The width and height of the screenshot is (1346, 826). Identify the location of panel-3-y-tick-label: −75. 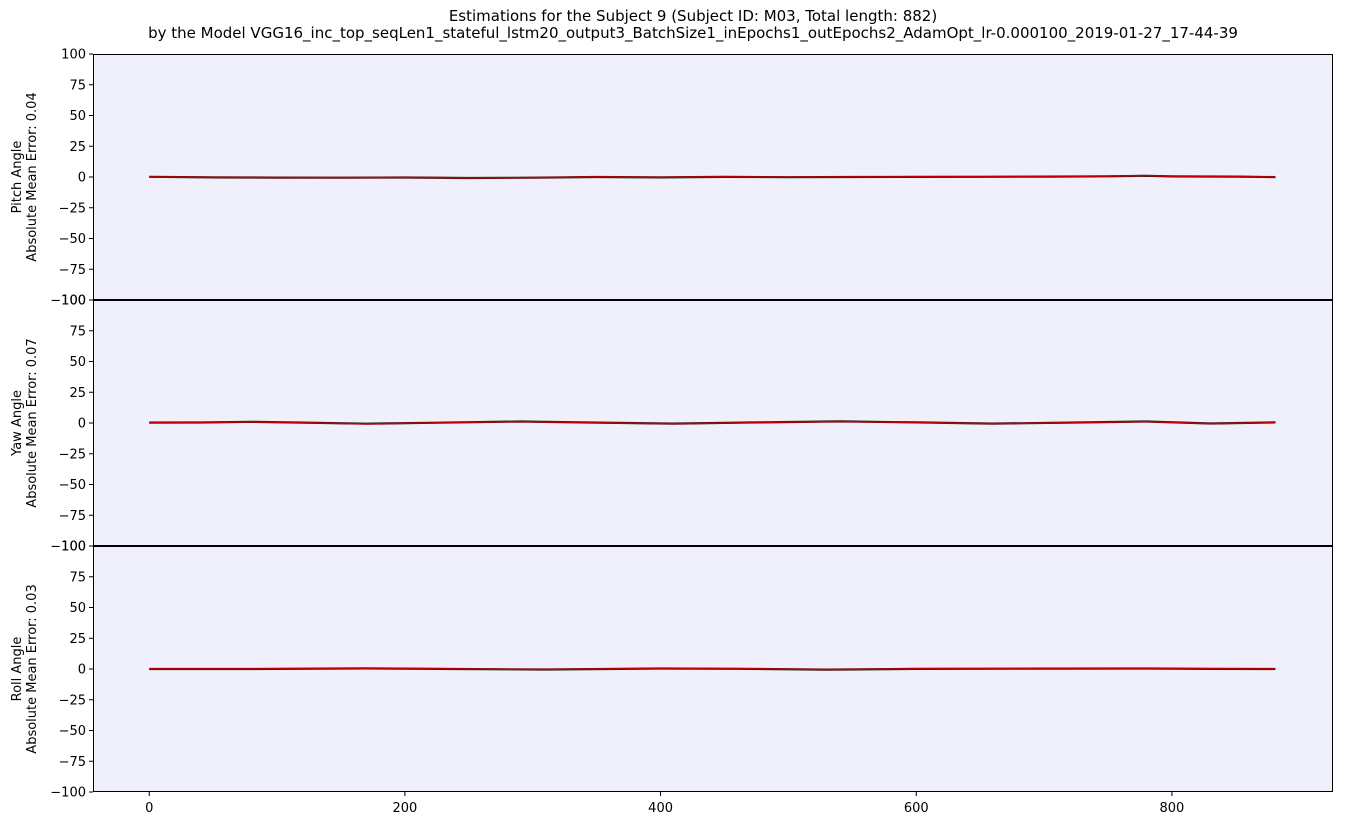
(72, 762).